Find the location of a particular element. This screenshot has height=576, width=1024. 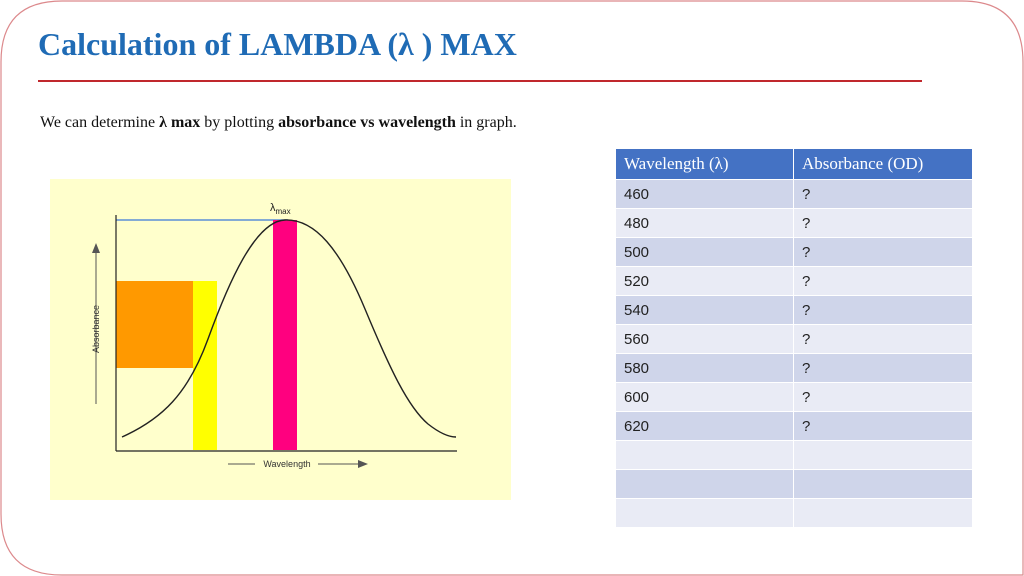

y-axis-arrowhead is located at coordinates (96, 248).